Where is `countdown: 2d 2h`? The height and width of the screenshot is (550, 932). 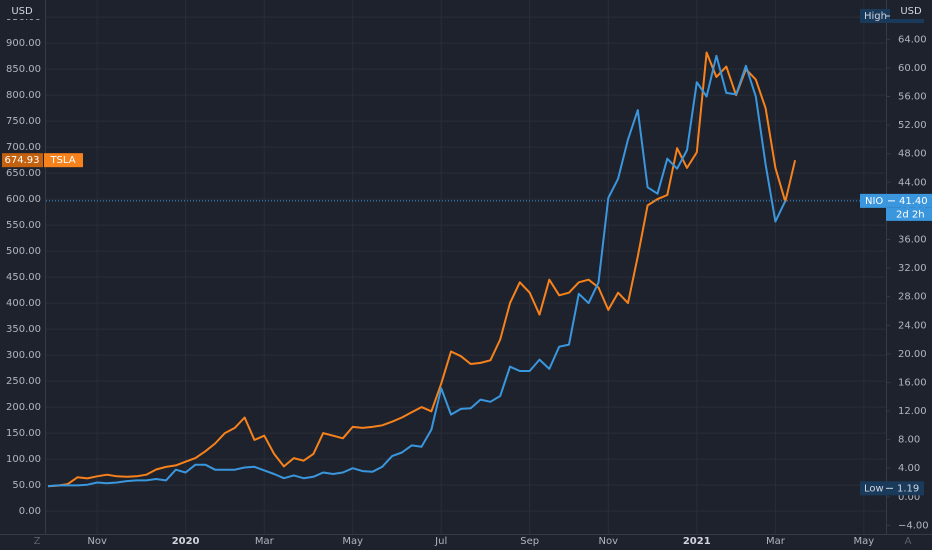
countdown: 2d 2h is located at coordinates (910, 214).